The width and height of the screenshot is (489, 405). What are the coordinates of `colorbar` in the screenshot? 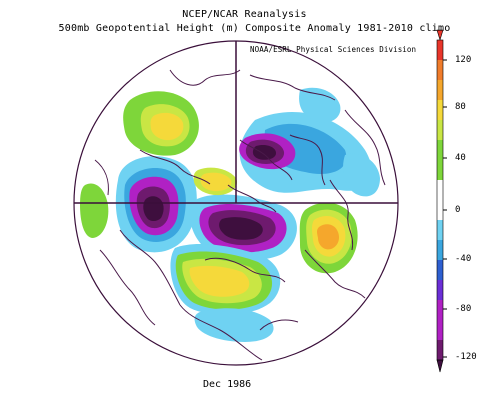 It's located at (441, 201).